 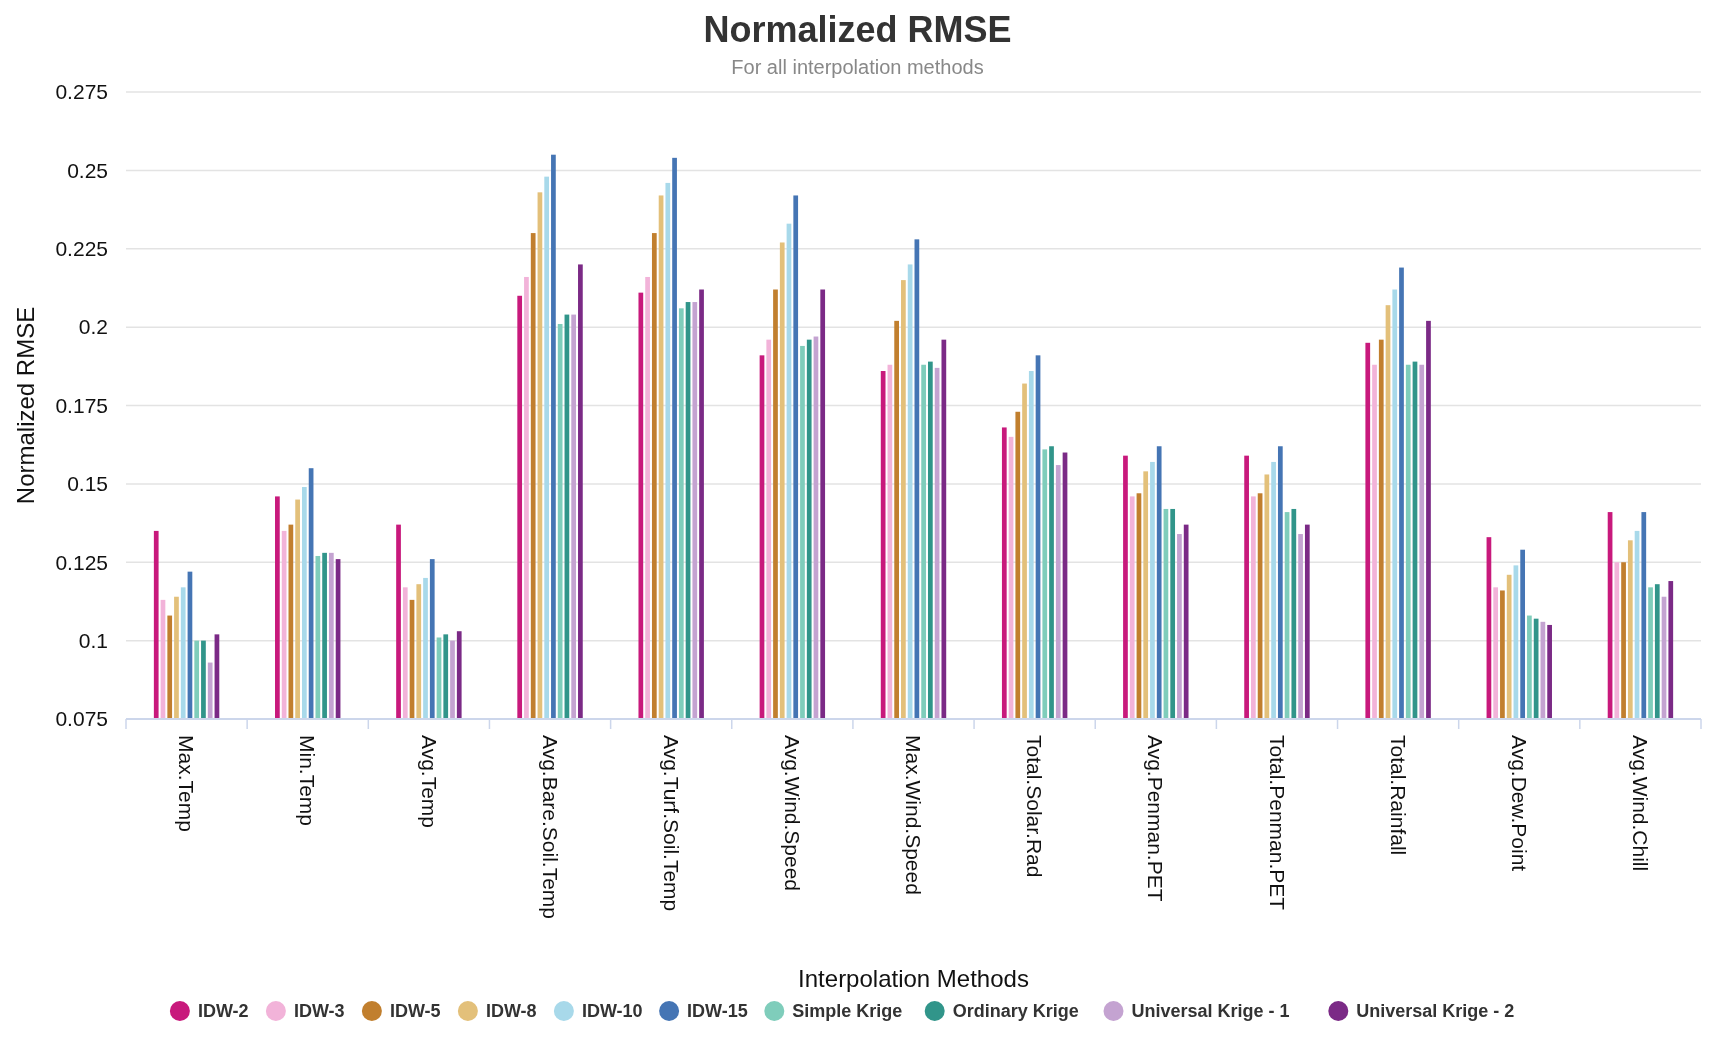 What do you see at coordinates (25, 405) in the screenshot?
I see `y-axis-title: Normalized RMSE` at bounding box center [25, 405].